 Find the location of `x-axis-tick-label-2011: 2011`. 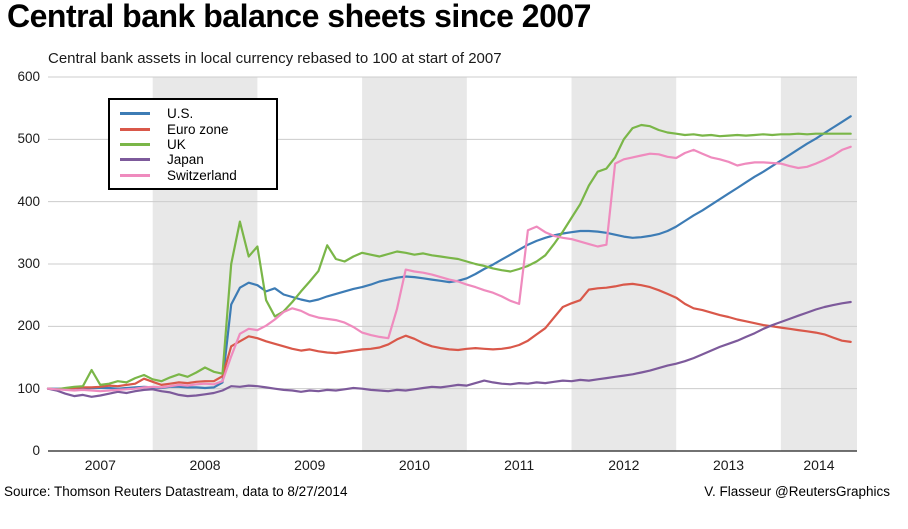

x-axis-tick-label-2011: 2011 is located at coordinates (519, 465).